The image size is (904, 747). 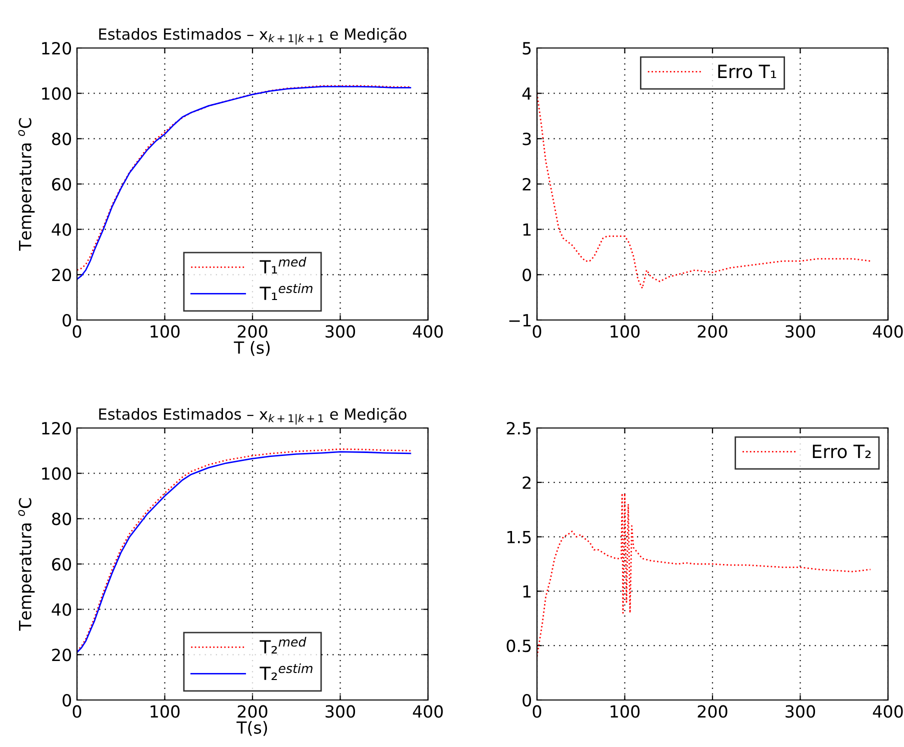 What do you see at coordinates (252, 728) in the screenshot?
I see `x-axis-title: T(s)` at bounding box center [252, 728].